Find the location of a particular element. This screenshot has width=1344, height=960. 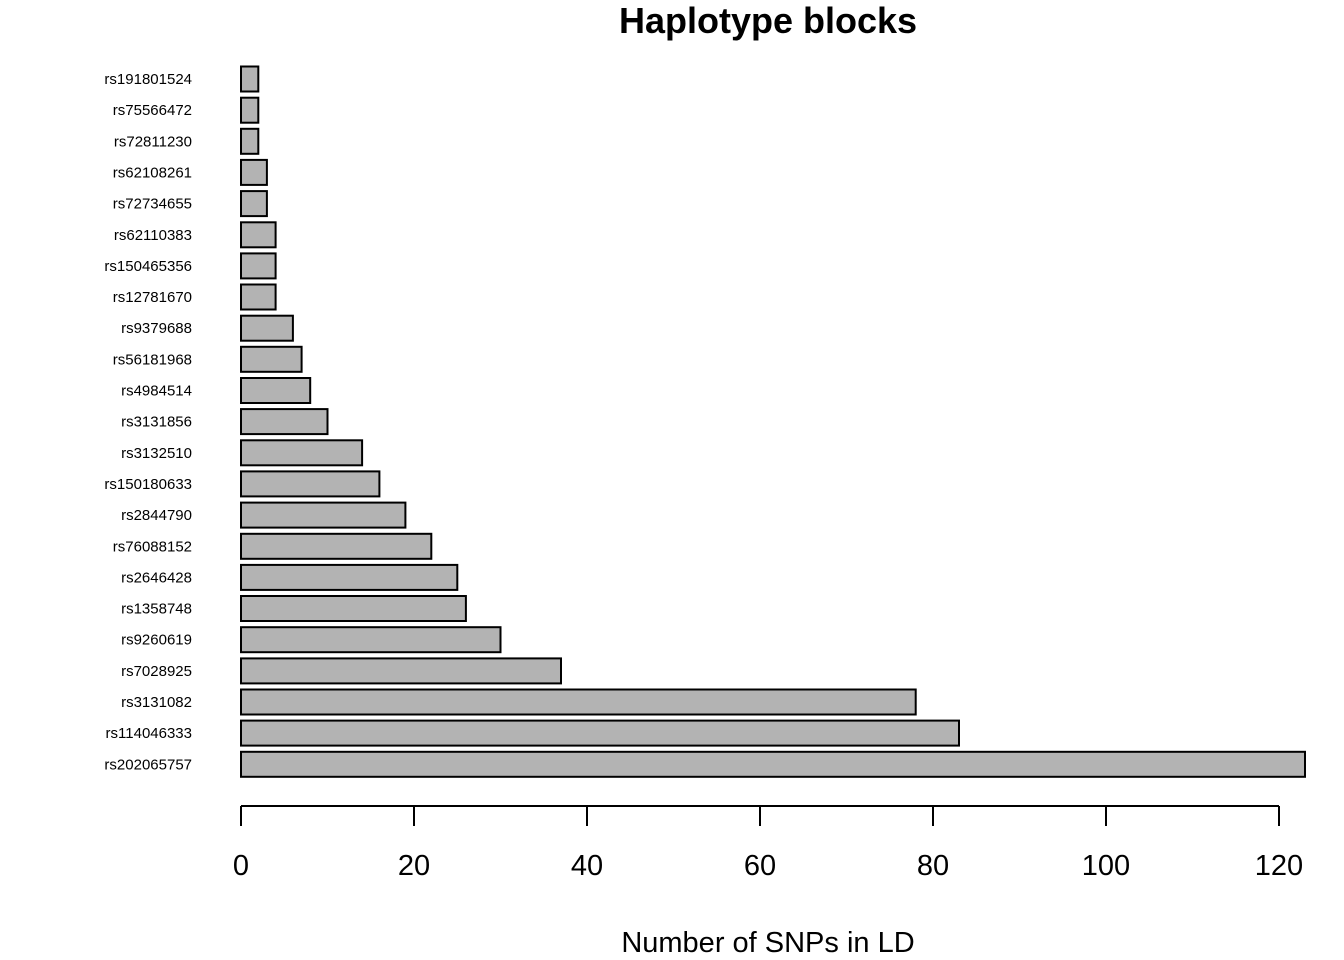

category-label: rs72734655 is located at coordinates (152, 204).